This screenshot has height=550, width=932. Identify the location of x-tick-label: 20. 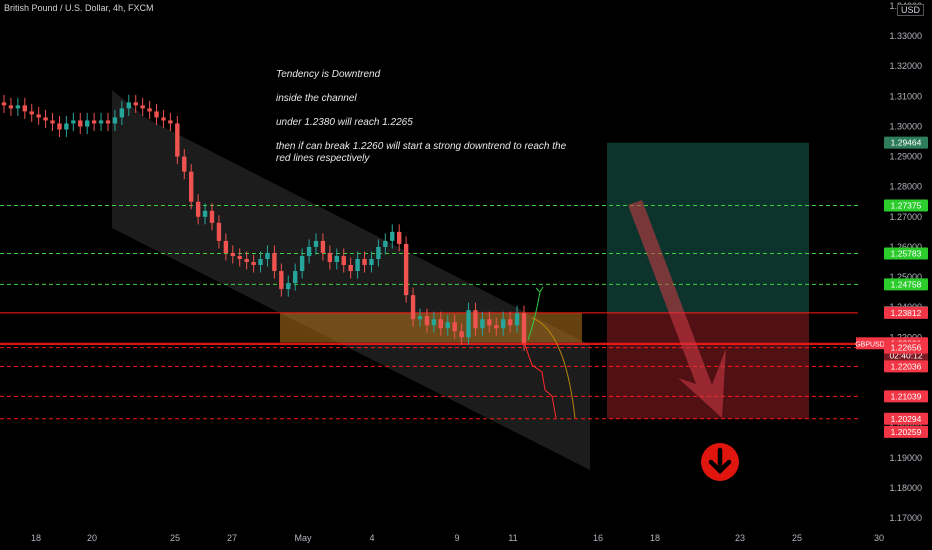
(92, 538).